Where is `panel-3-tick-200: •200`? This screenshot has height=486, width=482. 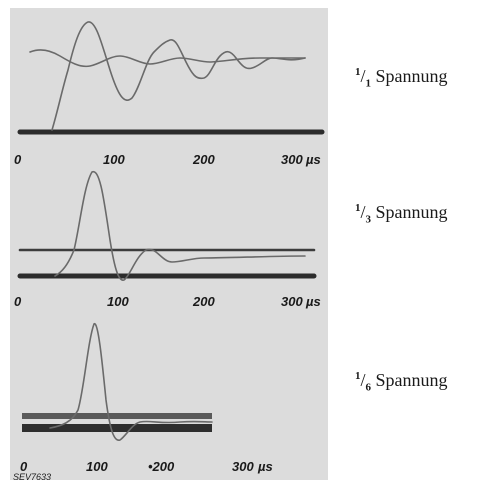 panel-3-tick-200: •200 is located at coordinates (161, 466).